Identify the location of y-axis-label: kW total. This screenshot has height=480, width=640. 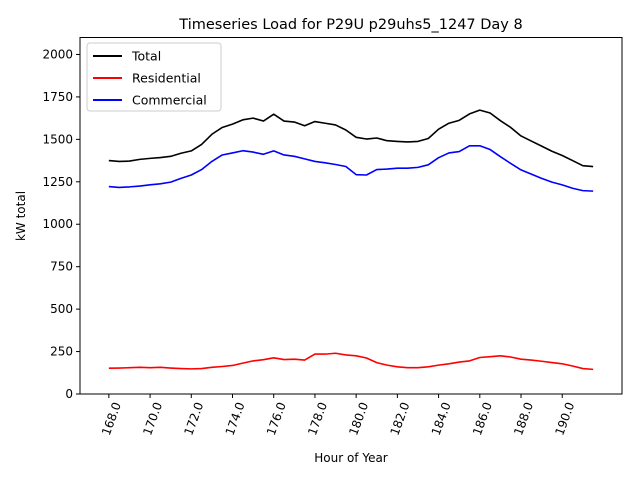
(21, 216).